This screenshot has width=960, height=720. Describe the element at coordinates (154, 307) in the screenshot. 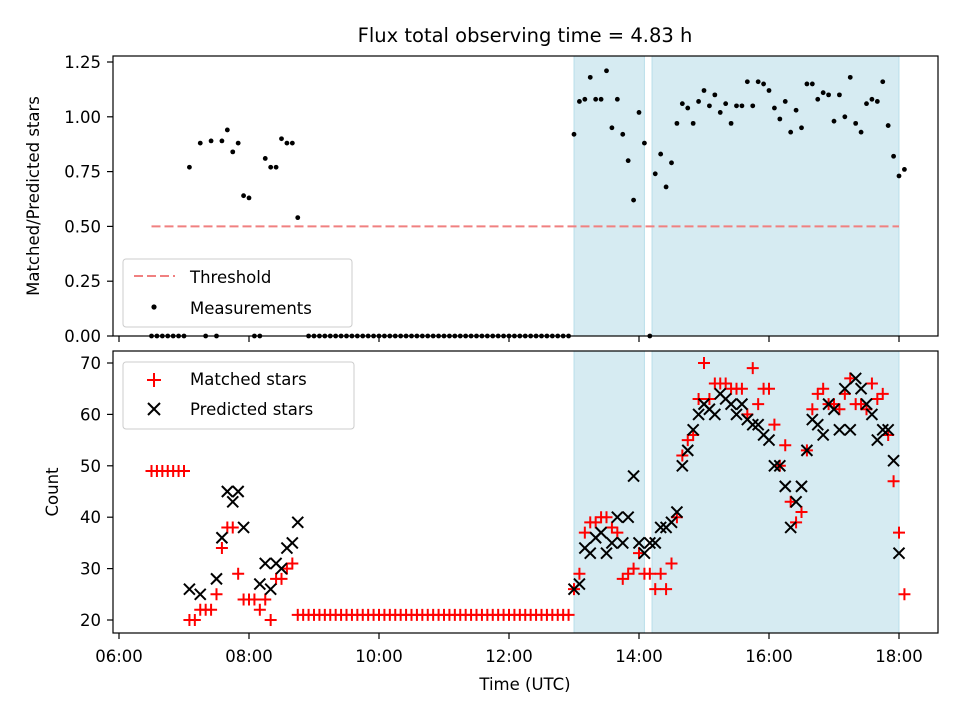

I see `measurements-legend-swatch` at that location.